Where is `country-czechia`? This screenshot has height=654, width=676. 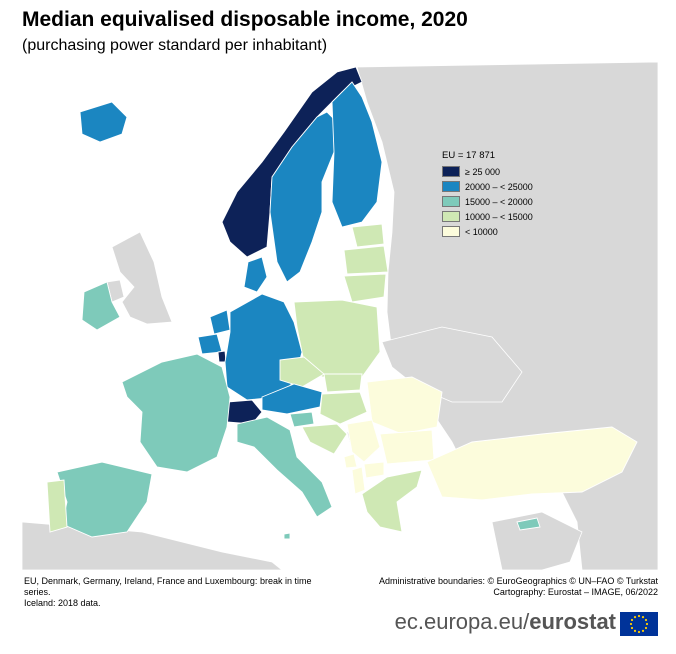 country-czechia is located at coordinates (302, 372).